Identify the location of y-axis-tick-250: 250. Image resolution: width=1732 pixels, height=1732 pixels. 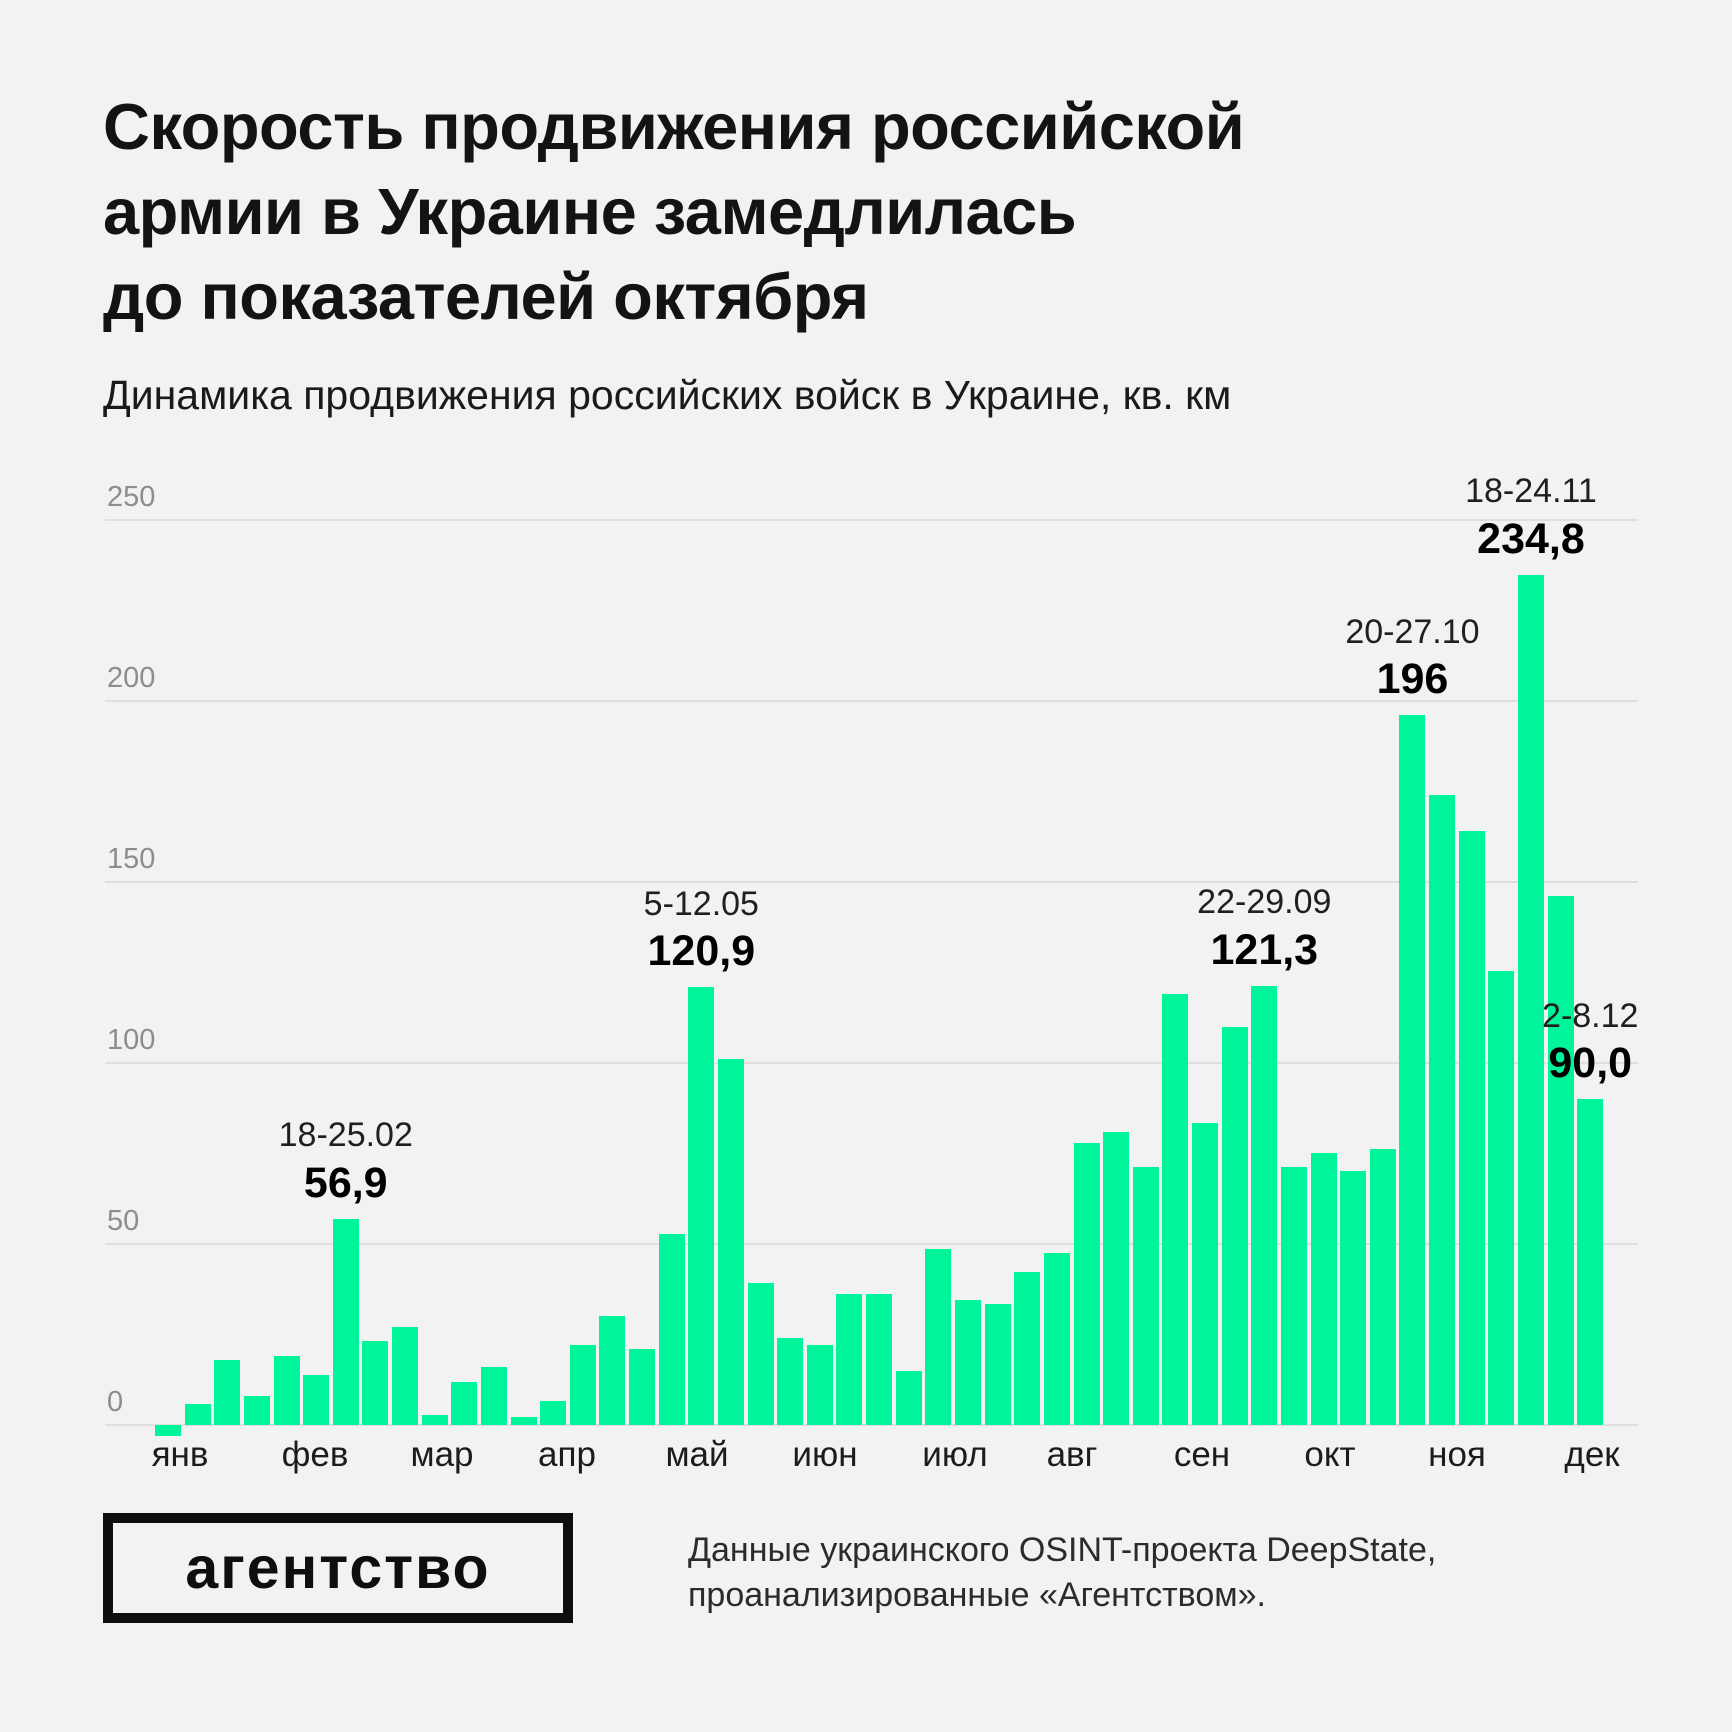
(131, 497).